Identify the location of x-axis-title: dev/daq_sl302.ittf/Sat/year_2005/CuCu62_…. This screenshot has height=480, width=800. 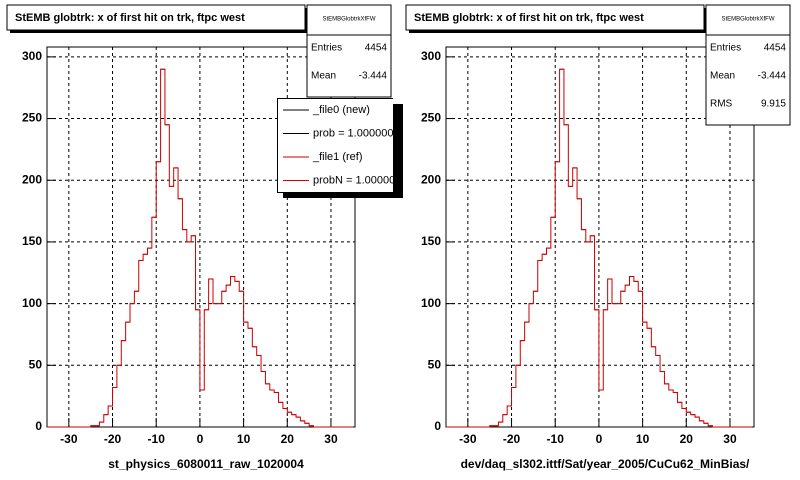
(605, 464).